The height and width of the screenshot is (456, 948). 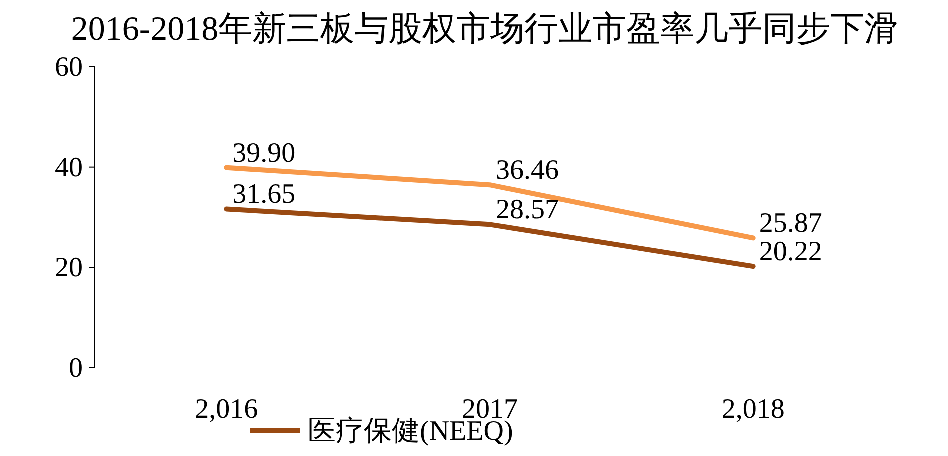 What do you see at coordinates (264, 153) in the screenshot?
I see `data-label: 39.90` at bounding box center [264, 153].